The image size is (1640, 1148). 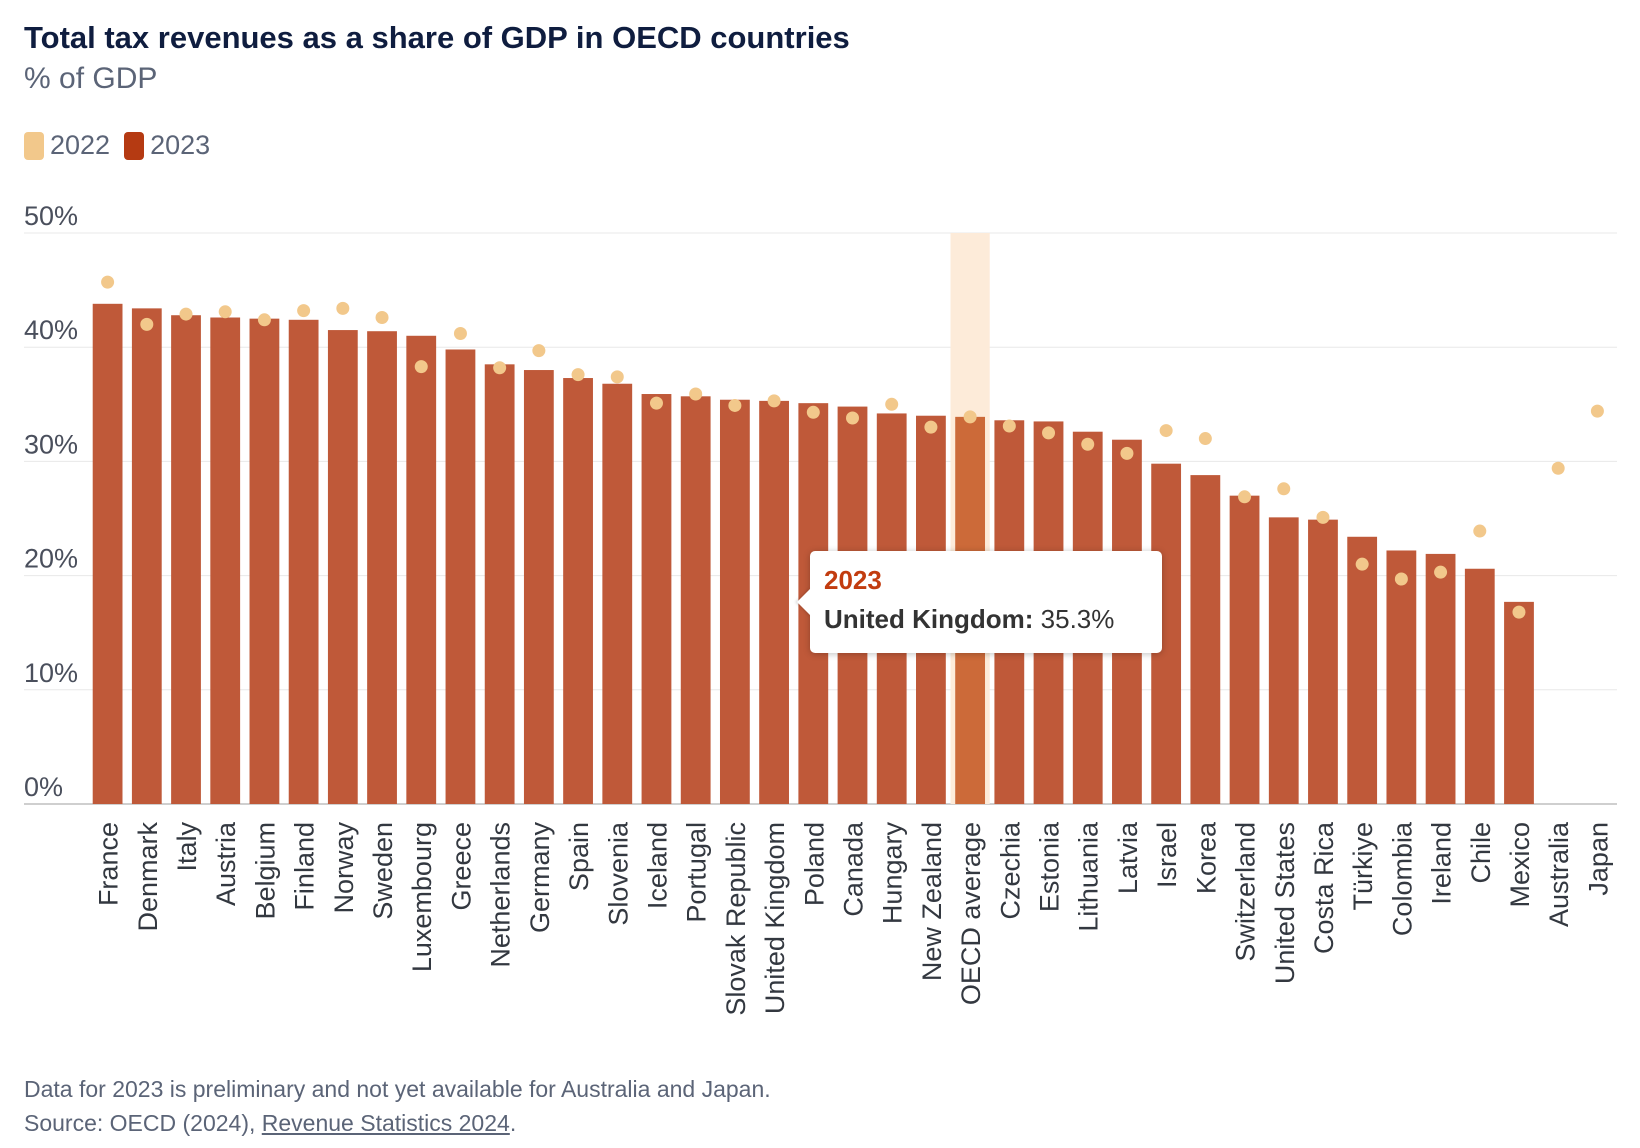 What do you see at coordinates (1519, 612) in the screenshot?
I see `dot-2022-mexico` at bounding box center [1519, 612].